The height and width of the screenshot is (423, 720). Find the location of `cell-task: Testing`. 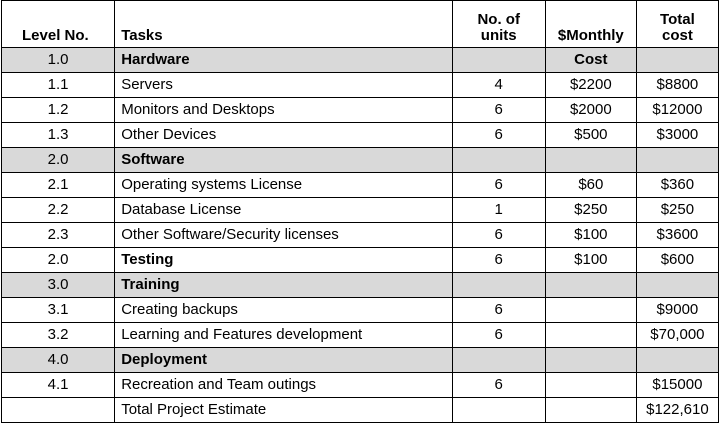

cell-task: Testing is located at coordinates (283, 260).